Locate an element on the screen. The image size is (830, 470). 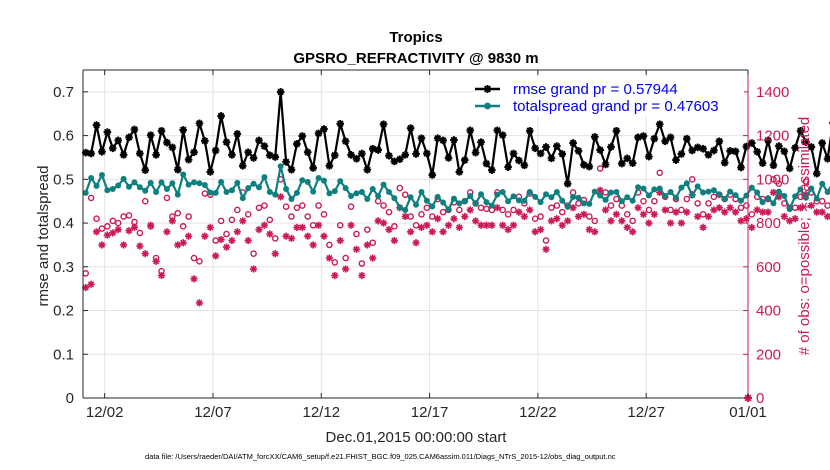
y2-tick-label: 1200 is located at coordinates (772, 136).